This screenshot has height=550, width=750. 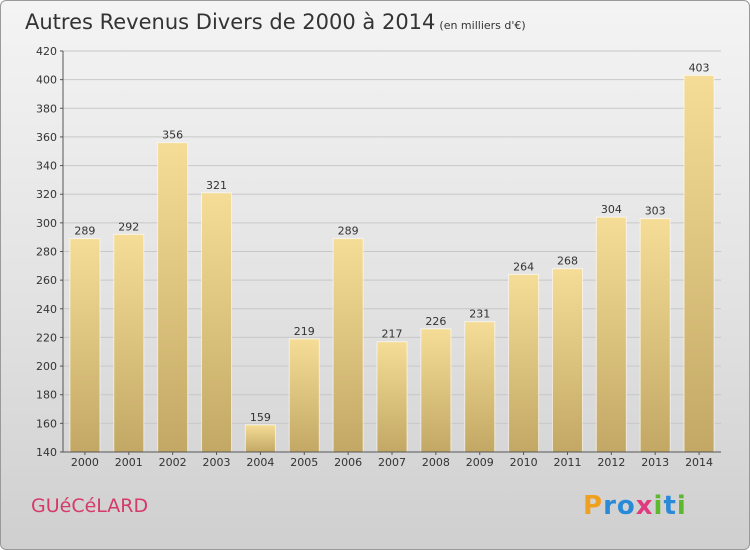 What do you see at coordinates (46, 395) in the screenshot?
I see `y-tick-label: 180` at bounding box center [46, 395].